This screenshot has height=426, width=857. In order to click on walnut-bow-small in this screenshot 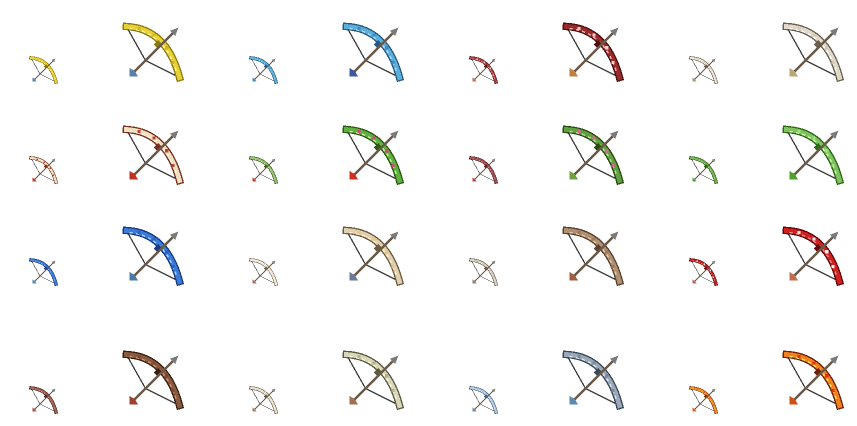, I will do `click(44, 400)`.